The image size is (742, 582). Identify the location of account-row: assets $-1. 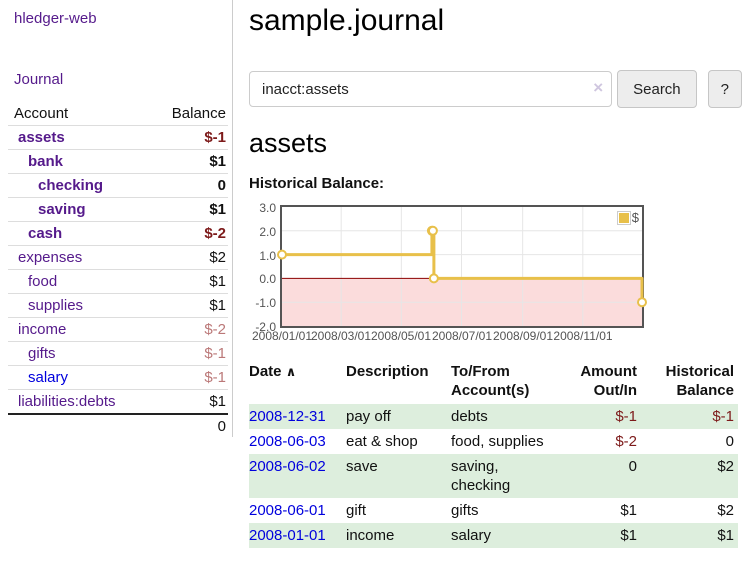
(118, 137).